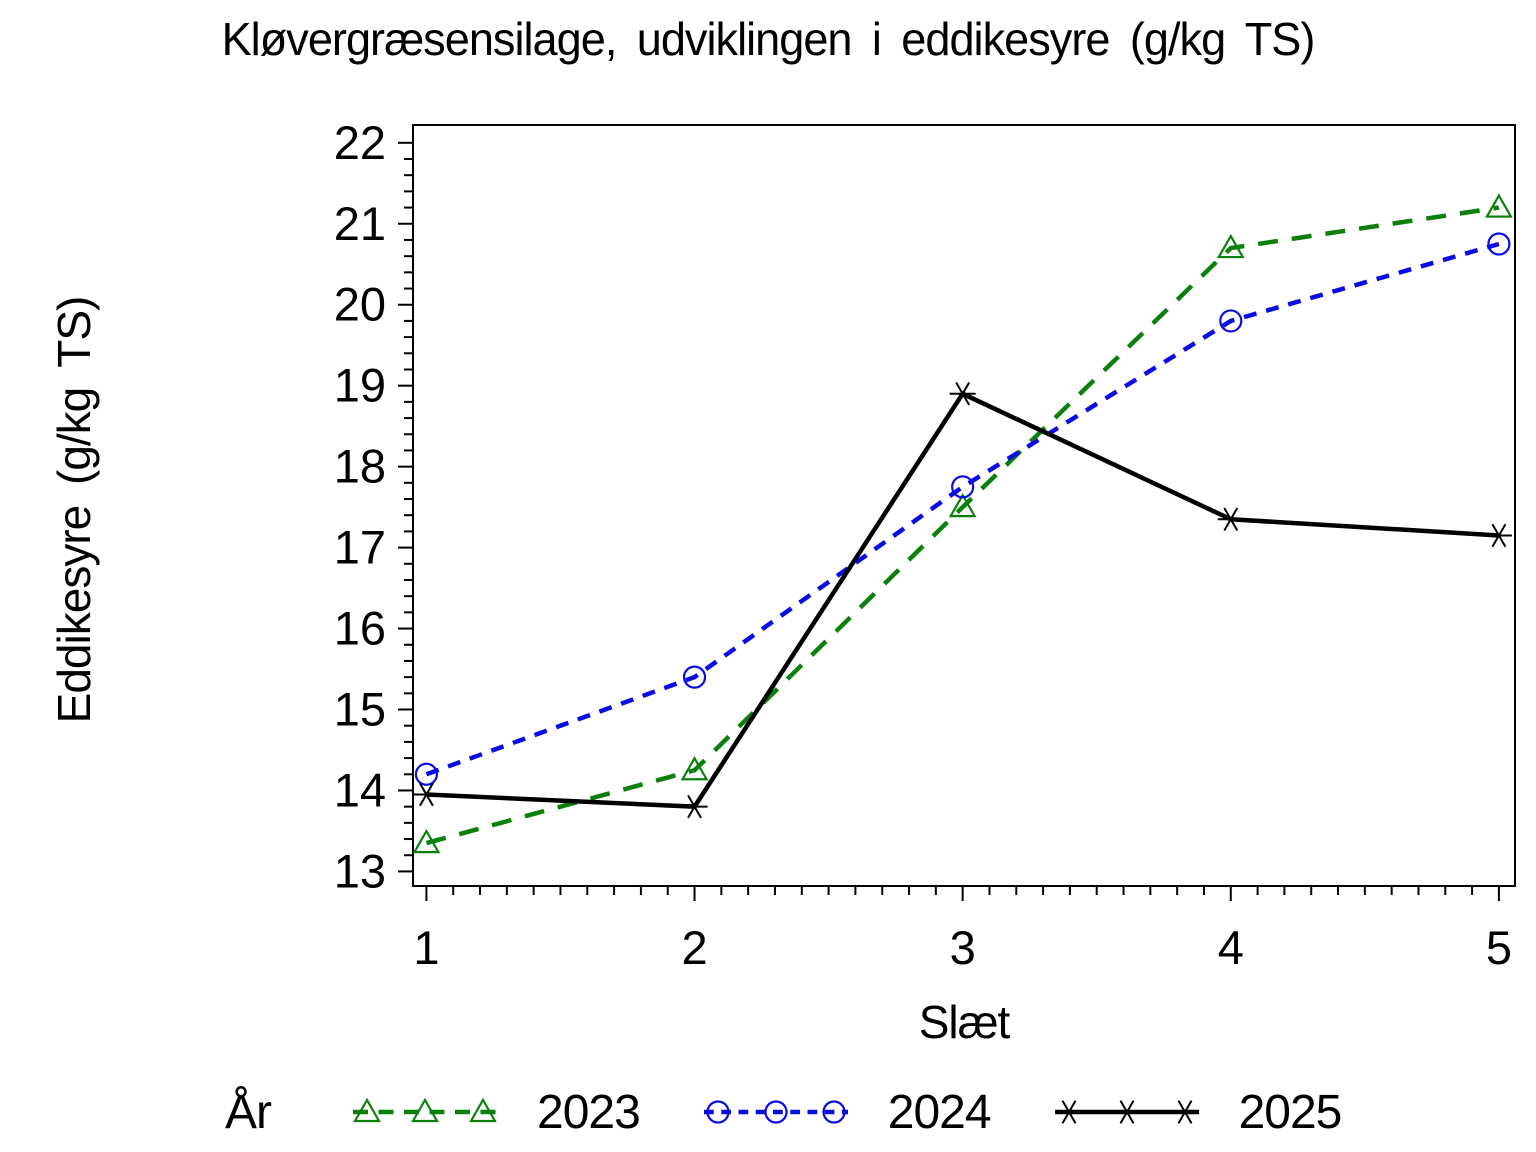 The height and width of the screenshot is (1152, 1536). Describe the element at coordinates (360, 304) in the screenshot. I see `y-tick-label: 20` at that location.